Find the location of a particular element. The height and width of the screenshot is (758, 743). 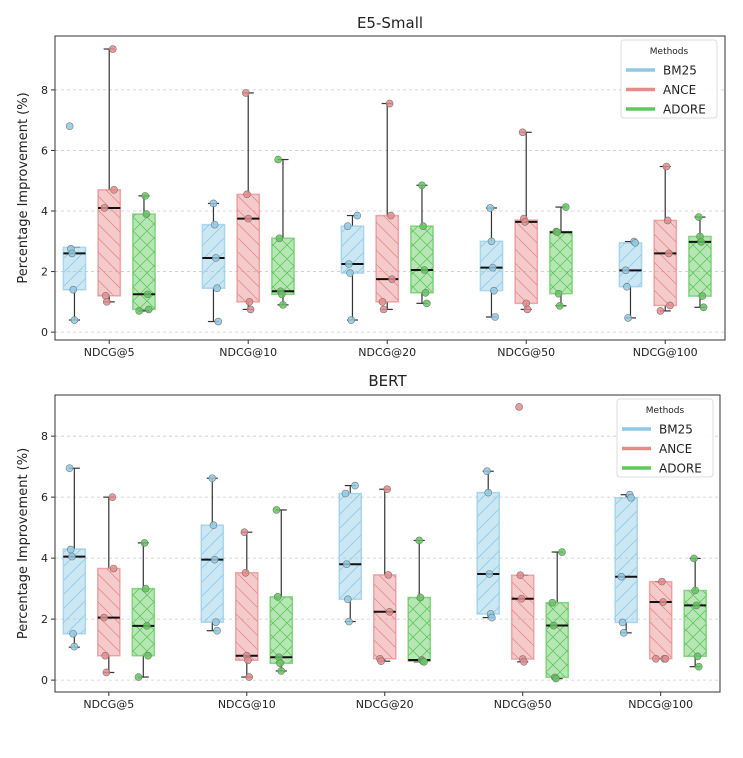

y-tick-label: 2 is located at coordinates (44, 272).